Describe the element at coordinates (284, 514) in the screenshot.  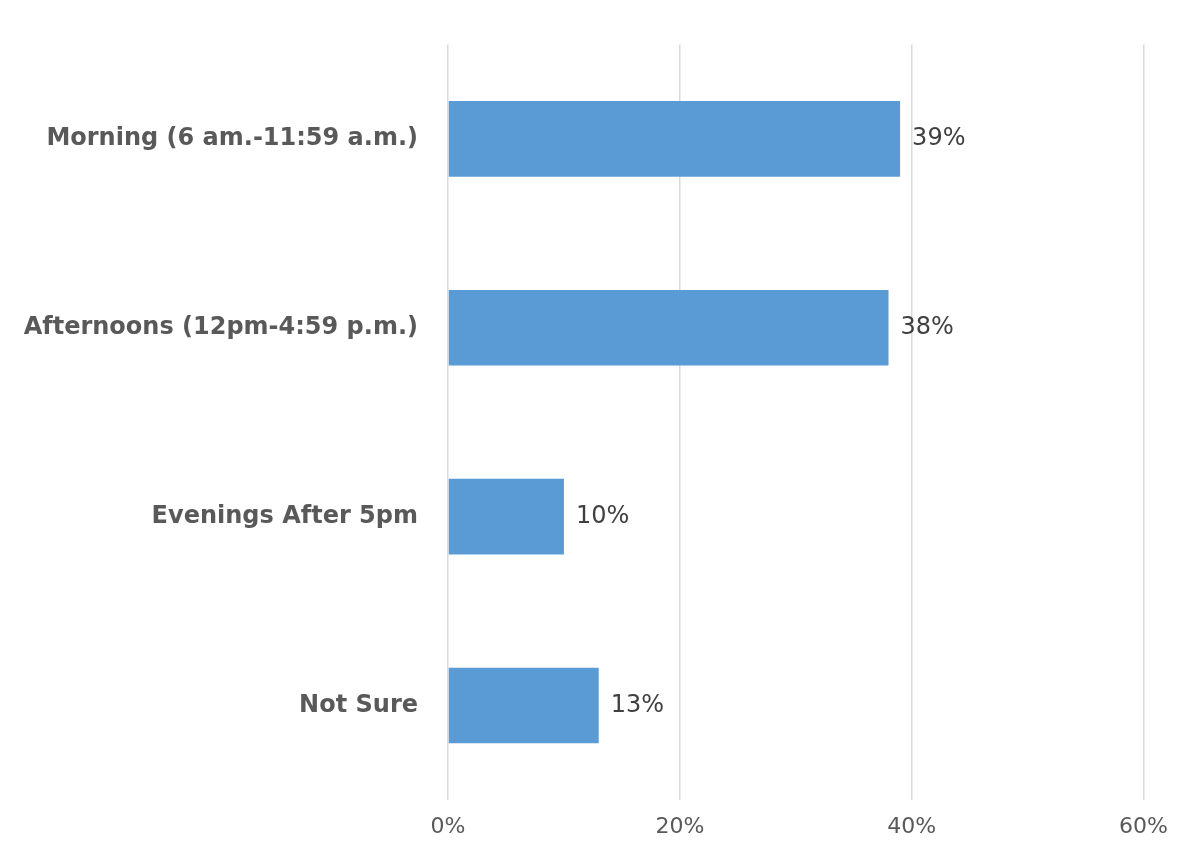
I see `y-tick-label: Evenings After 5pm` at that location.